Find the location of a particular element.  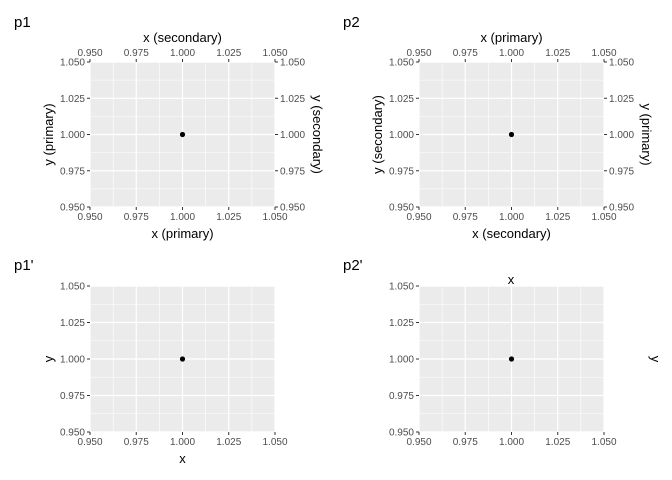

y-axis-title: y (primary) is located at coordinates (48, 134).